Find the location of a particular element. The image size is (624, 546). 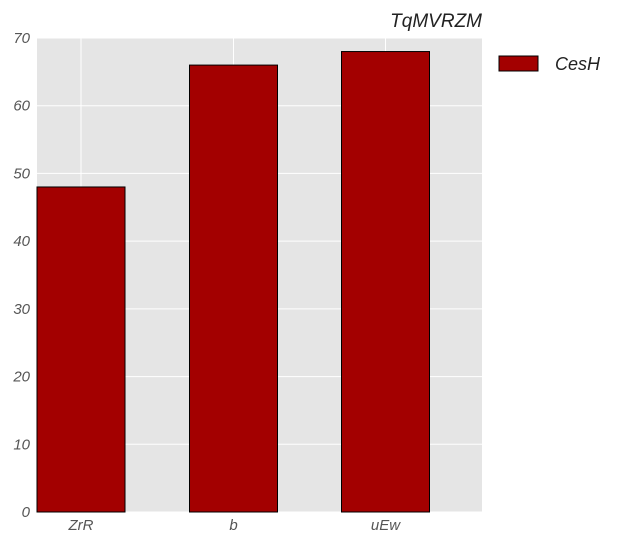

y-tick-label: 30 is located at coordinates (21, 309).